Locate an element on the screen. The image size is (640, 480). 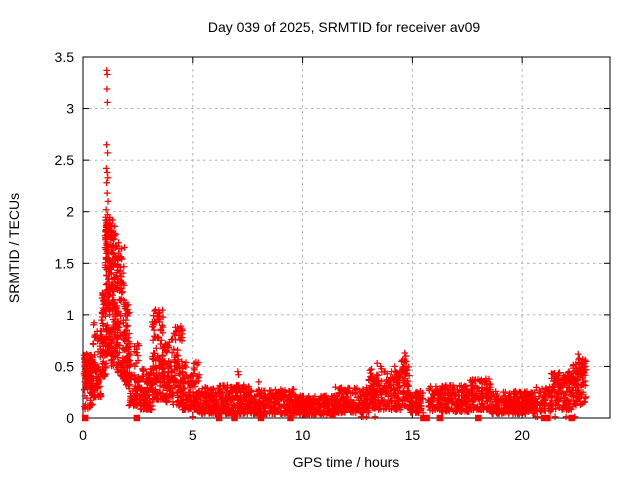
y-axis-label: SRMTID / TECUs is located at coordinates (14, 248).